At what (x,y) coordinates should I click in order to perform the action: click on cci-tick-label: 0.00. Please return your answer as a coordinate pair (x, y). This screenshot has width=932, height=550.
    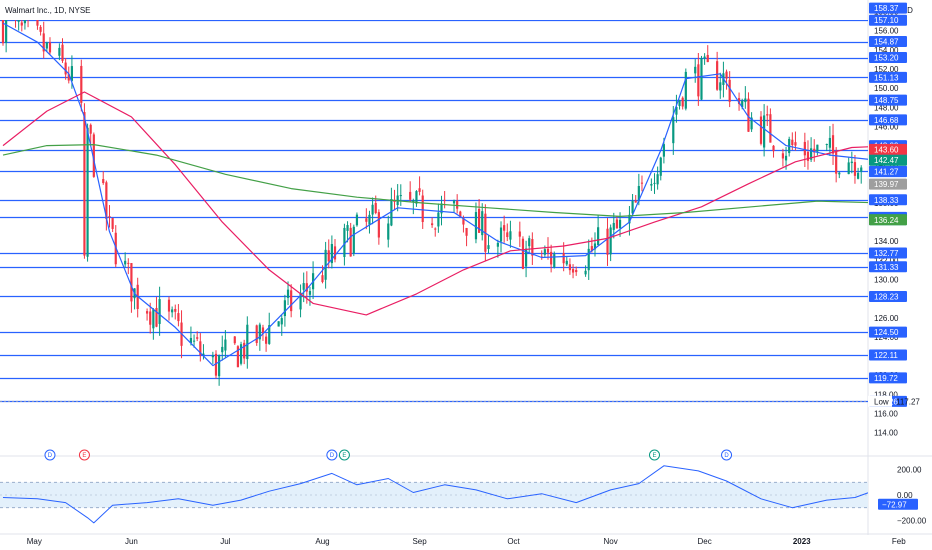
    Looking at the image, I should click on (905, 495).